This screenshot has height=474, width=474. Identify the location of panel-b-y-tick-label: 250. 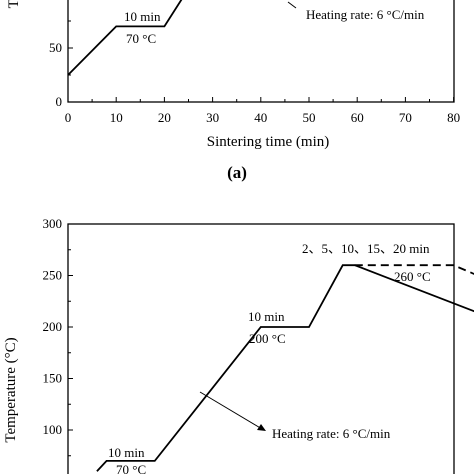
(53, 275).